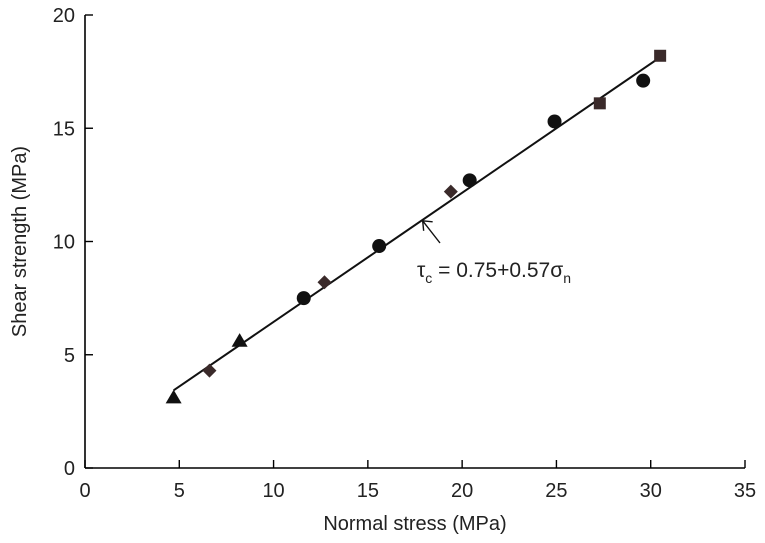  What do you see at coordinates (69, 469) in the screenshot?
I see `y-tick-label-0: 0` at bounding box center [69, 469].